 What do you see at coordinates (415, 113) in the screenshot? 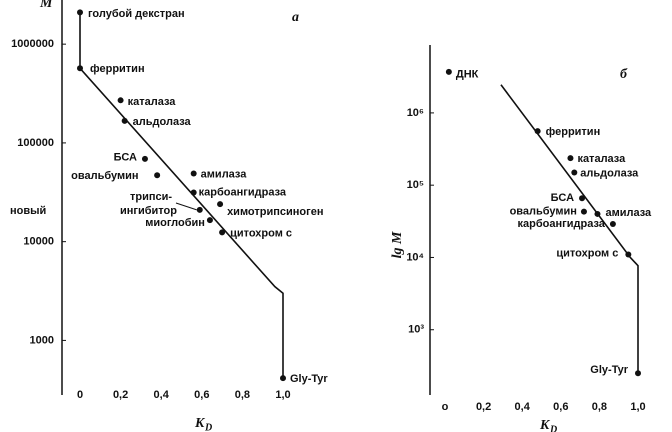
I see `y-tick-label: 10⁶` at bounding box center [415, 113].